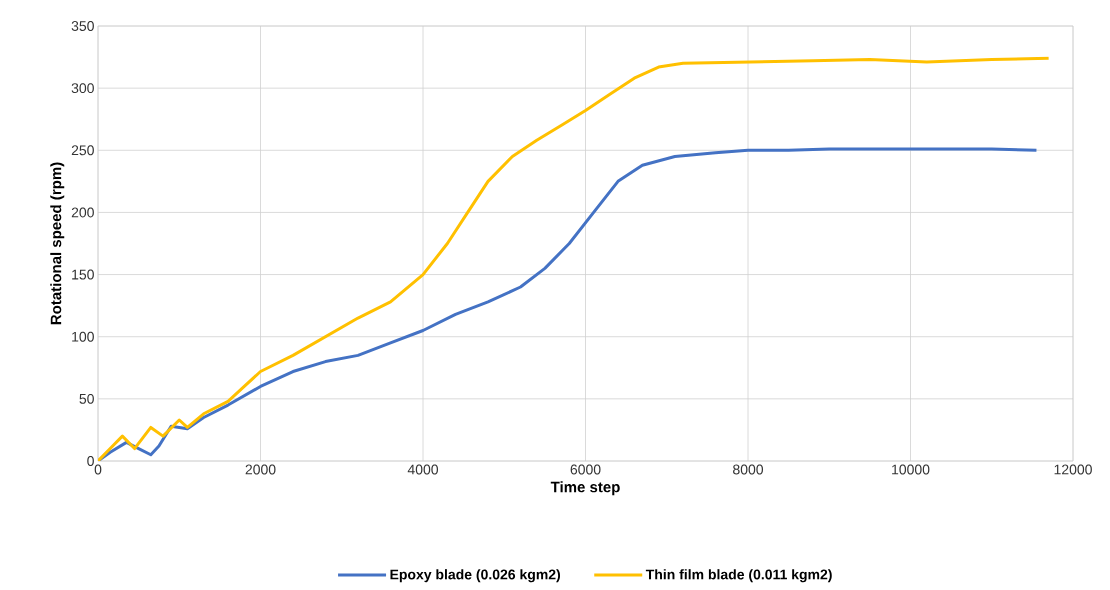  What do you see at coordinates (83, 274) in the screenshot?
I see `y-tick-label: 150` at bounding box center [83, 274].